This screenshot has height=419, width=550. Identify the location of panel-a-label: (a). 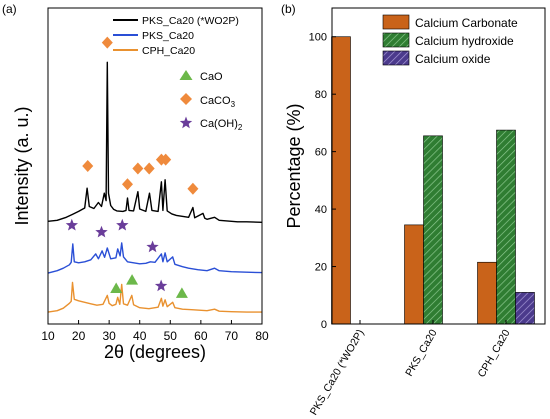
(9, 9).